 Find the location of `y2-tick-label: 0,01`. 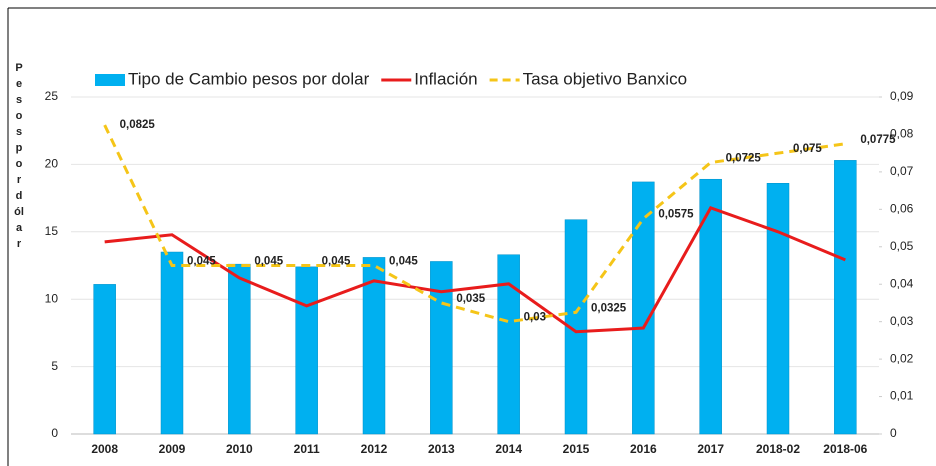

y2-tick-label: 0,01 is located at coordinates (902, 396).